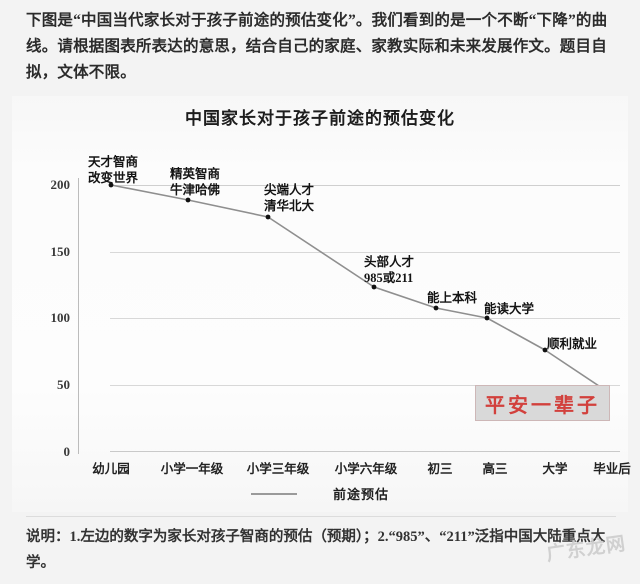 Image resolution: width=640 pixels, height=584 pixels. I want to click on x-tick-1: 小学一年级, so click(192, 469).